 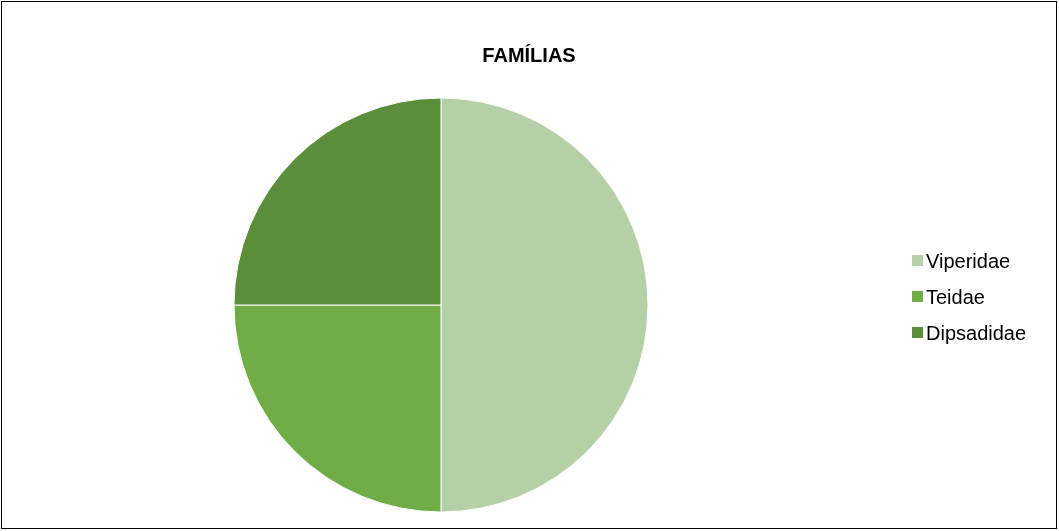 I want to click on legend-label: Teidae, so click(x=955, y=297).